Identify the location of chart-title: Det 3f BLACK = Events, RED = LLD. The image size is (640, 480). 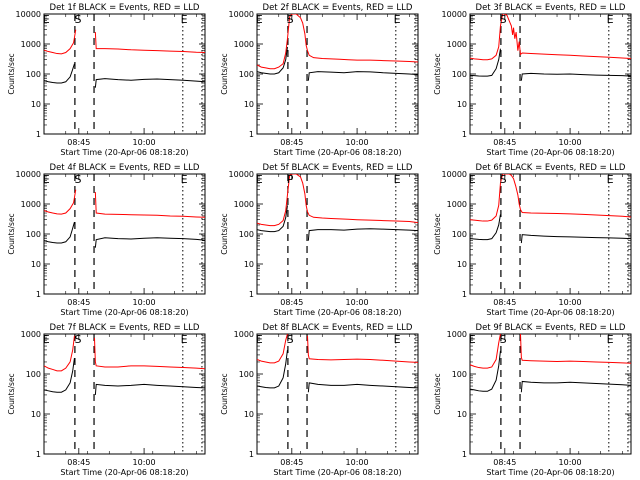
(551, 8).